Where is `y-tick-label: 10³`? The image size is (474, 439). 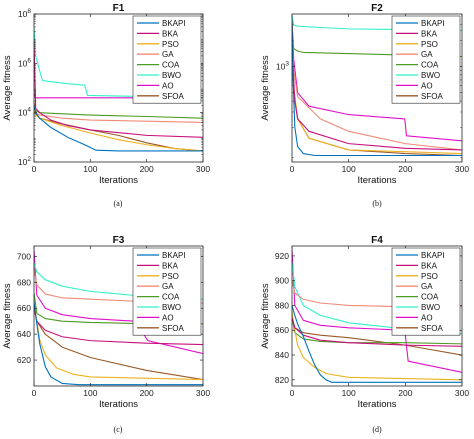
y-tick-label: 10³ is located at coordinates (282, 65).